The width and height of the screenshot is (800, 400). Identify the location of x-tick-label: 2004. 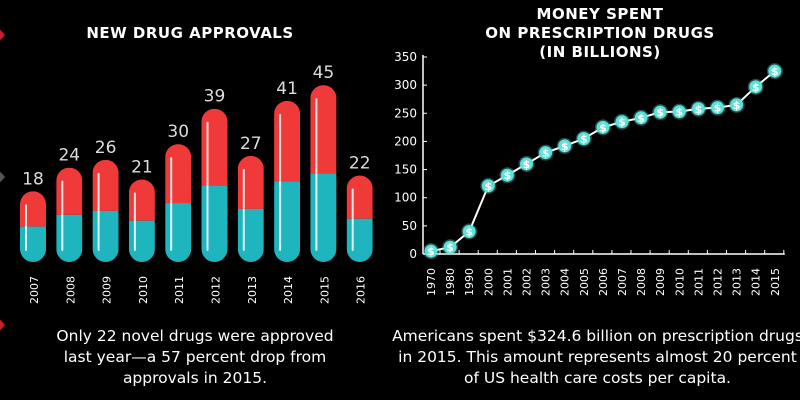
(565, 282).